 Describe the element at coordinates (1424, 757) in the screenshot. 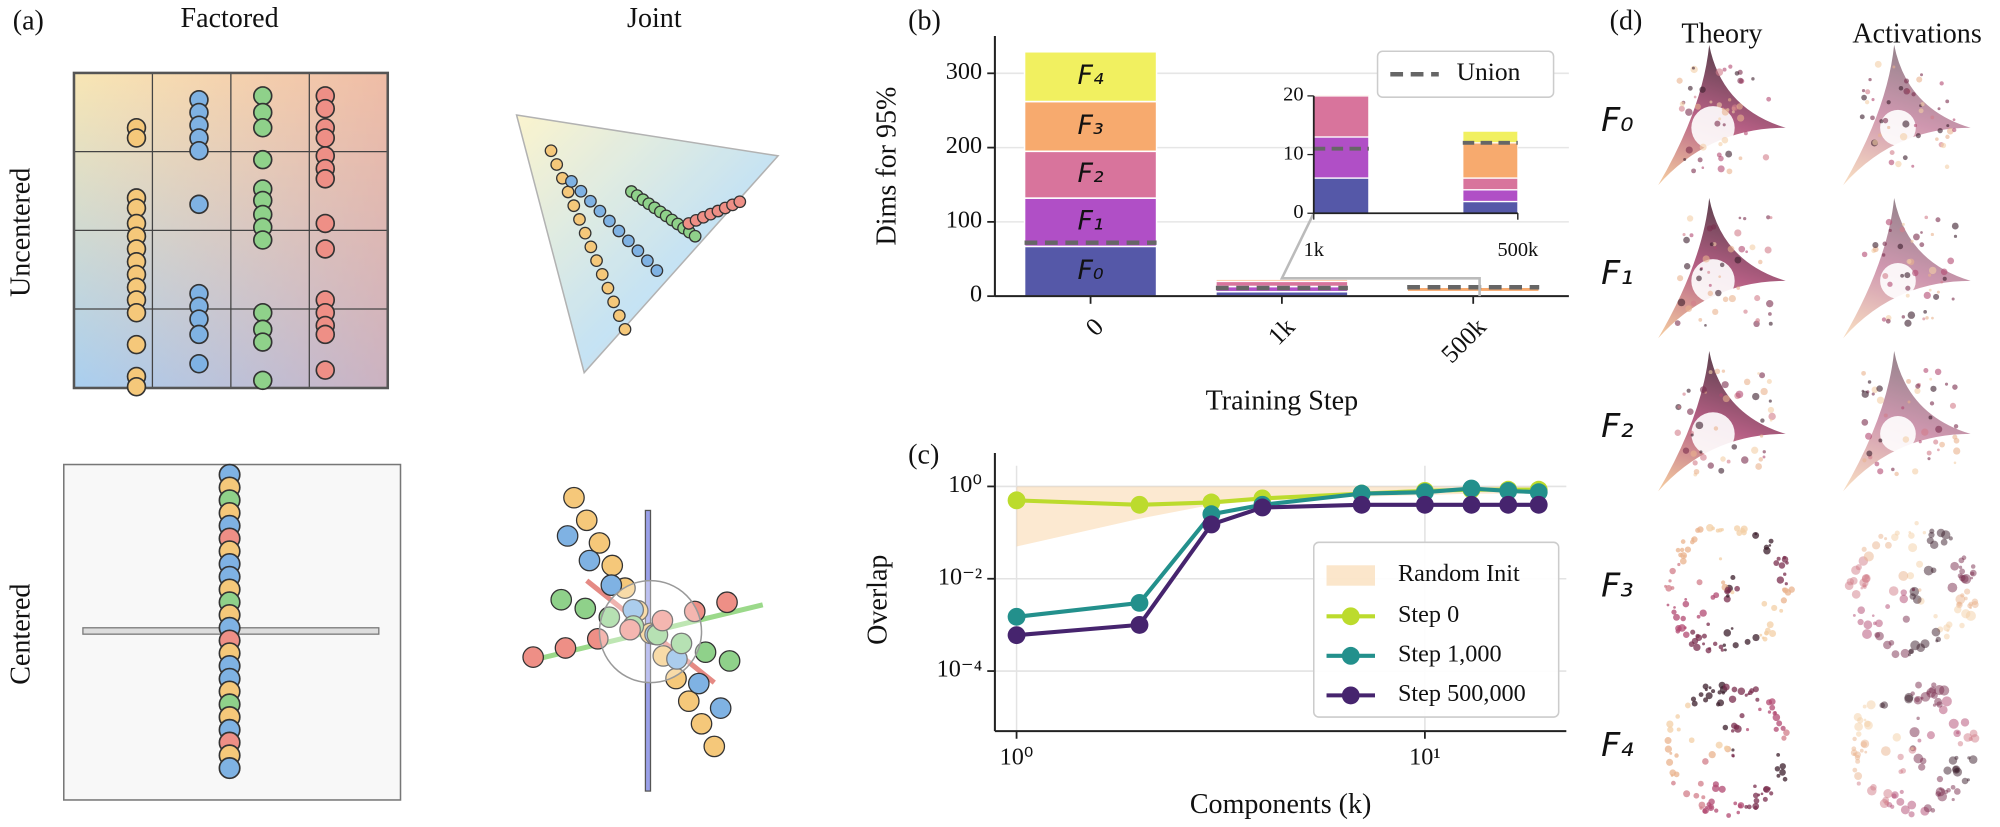

I see `x-tick-label: 10¹` at that location.